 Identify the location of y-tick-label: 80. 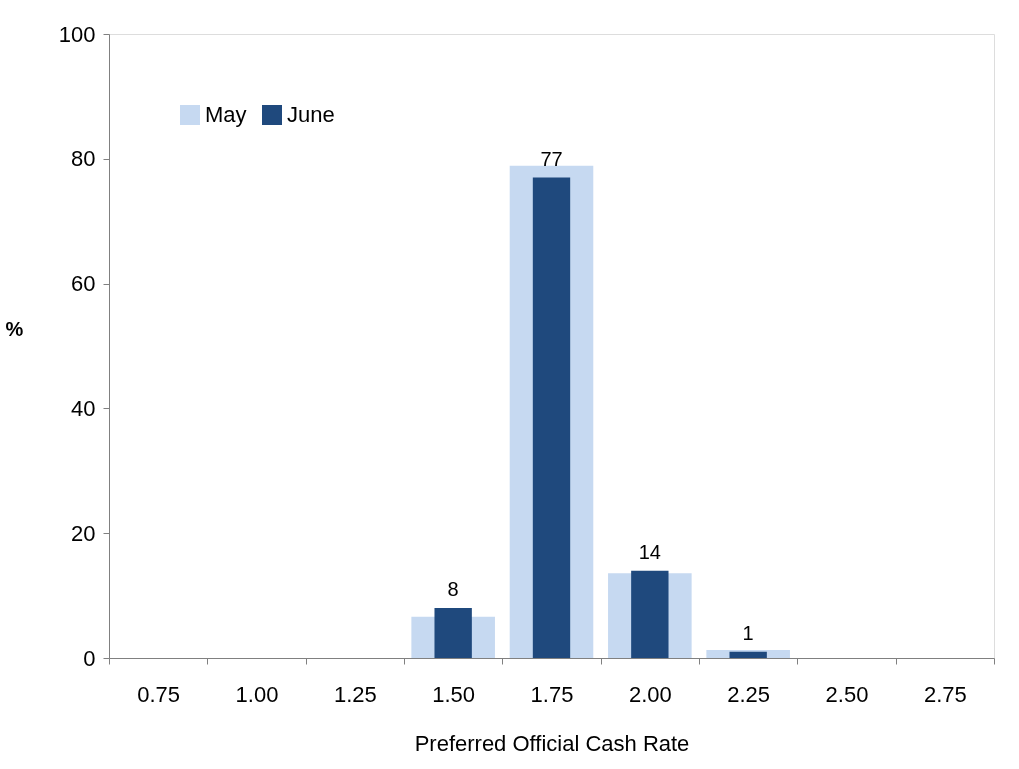
(83, 159).